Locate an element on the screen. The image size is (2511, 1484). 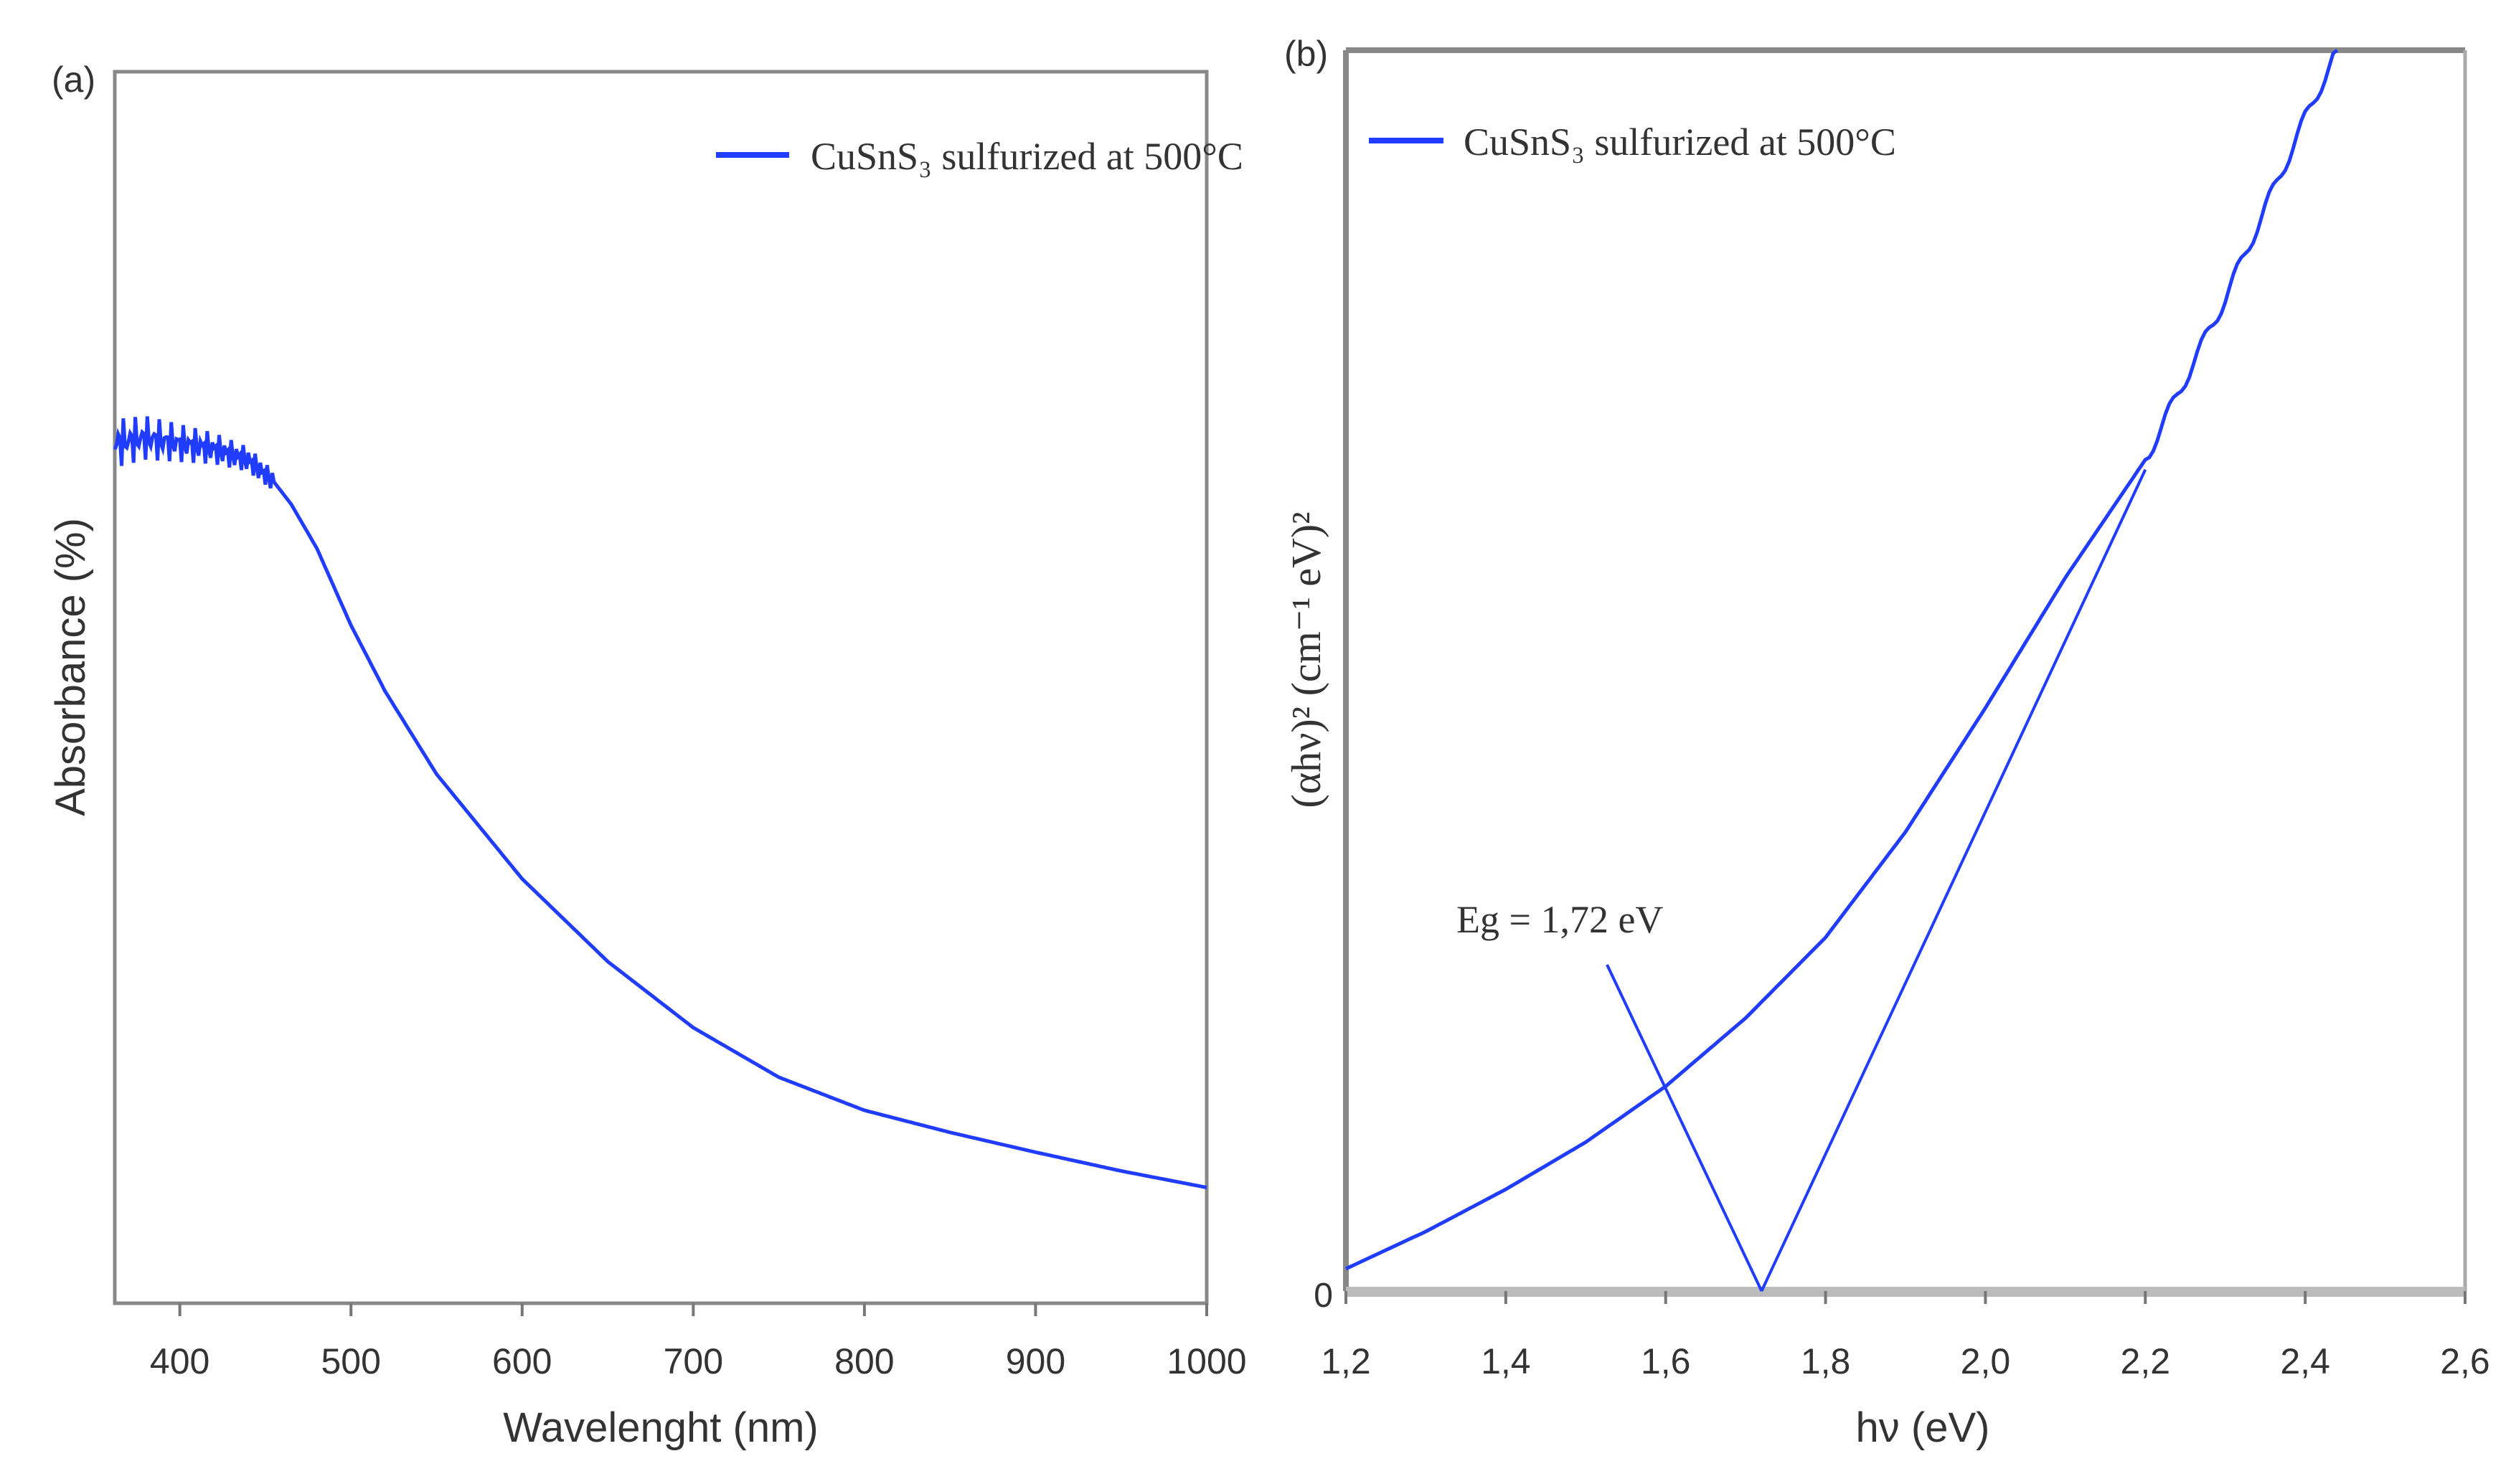
x-axis-title-a: Wavelenght (nm) is located at coordinates (660, 1427).